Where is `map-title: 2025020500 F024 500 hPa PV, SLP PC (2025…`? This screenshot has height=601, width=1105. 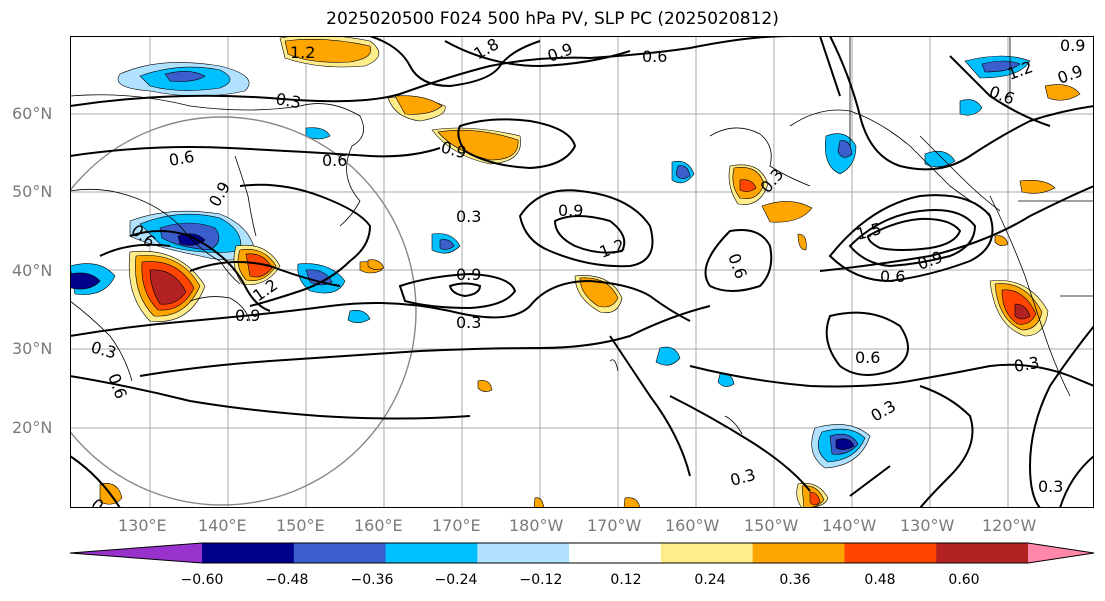
map-title: 2025020500 F024 500 hPa PV, SLP PC (2025… is located at coordinates (552, 19).